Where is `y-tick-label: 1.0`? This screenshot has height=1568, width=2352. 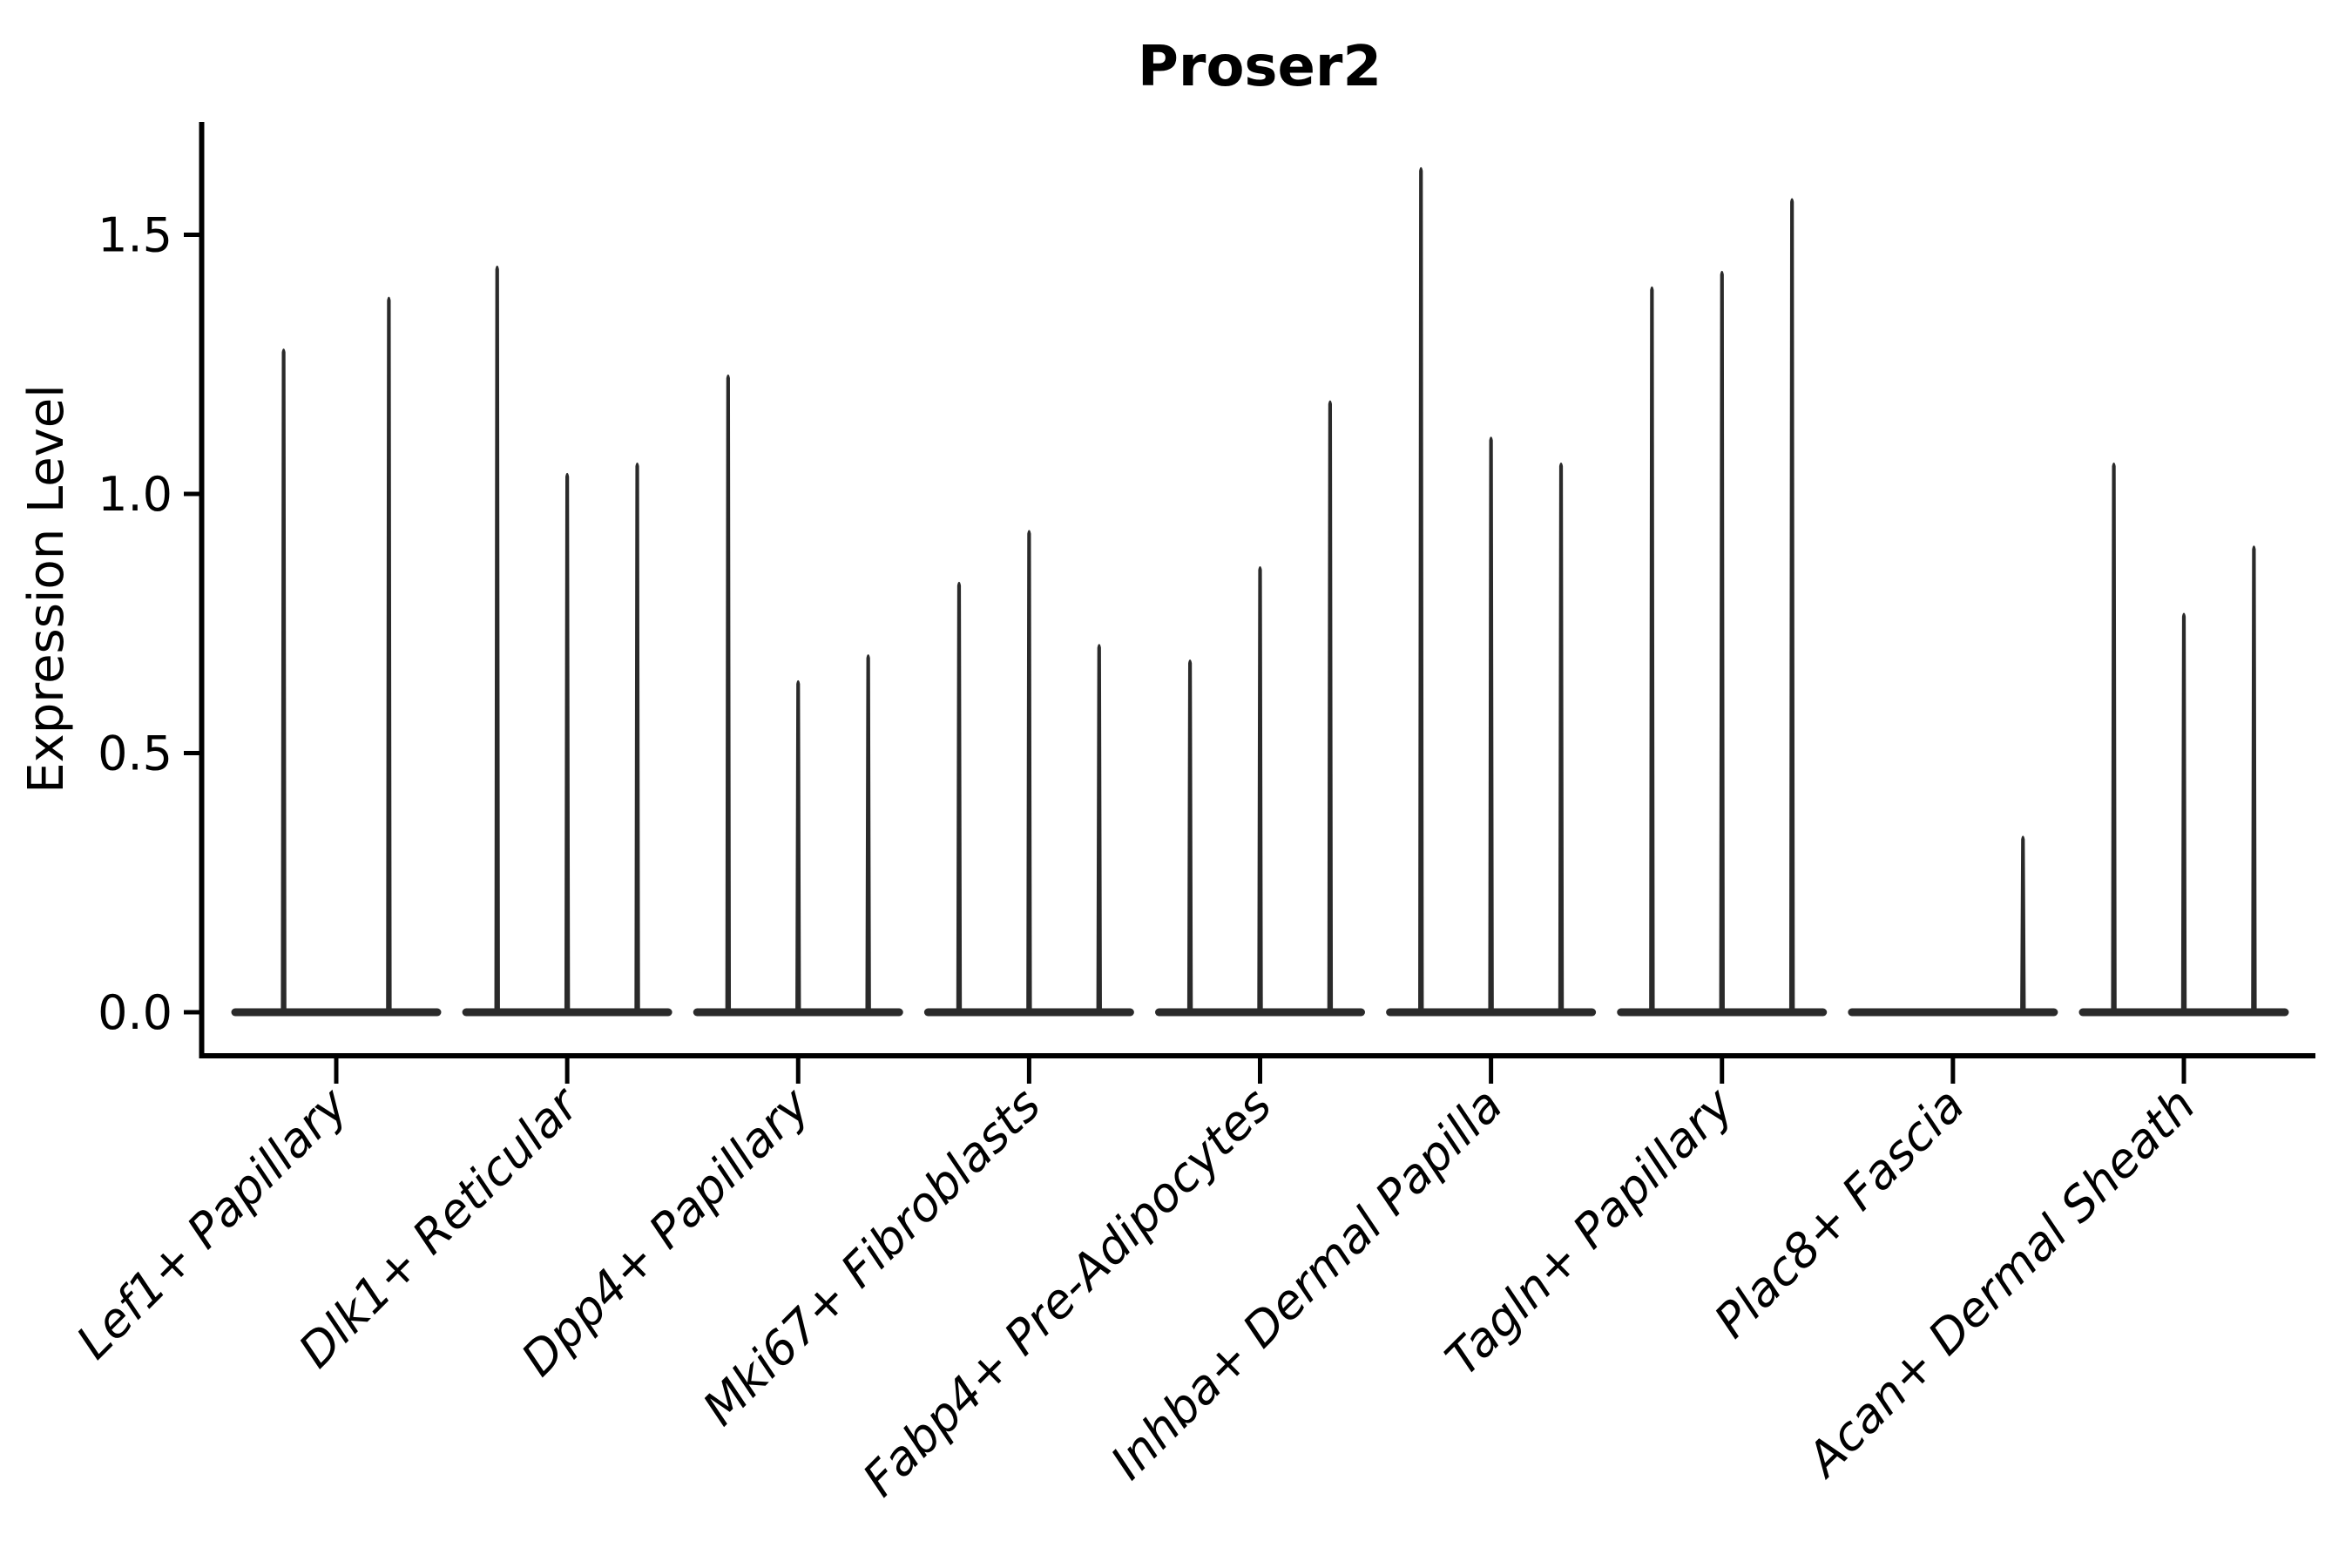
y-tick-label: 1.0 is located at coordinates (135, 495).